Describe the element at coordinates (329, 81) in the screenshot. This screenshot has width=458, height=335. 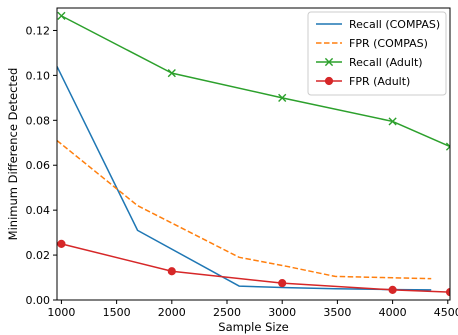
I see `legend-marker-fpr-adult` at that location.